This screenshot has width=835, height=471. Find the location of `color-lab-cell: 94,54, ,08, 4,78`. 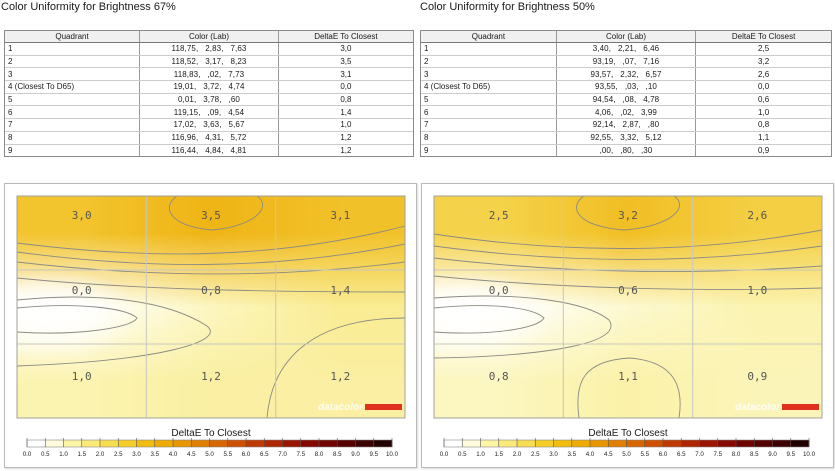

color-lab-cell: 94,54, ,08, 4,78 is located at coordinates (626, 100).